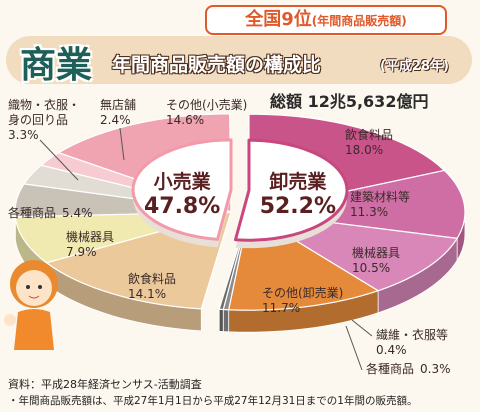 This screenshot has width=480, height=412. What do you see at coordinates (359, 21) in the screenshot?
I see `rank-note: (年間商品販売額)` at bounding box center [359, 21].